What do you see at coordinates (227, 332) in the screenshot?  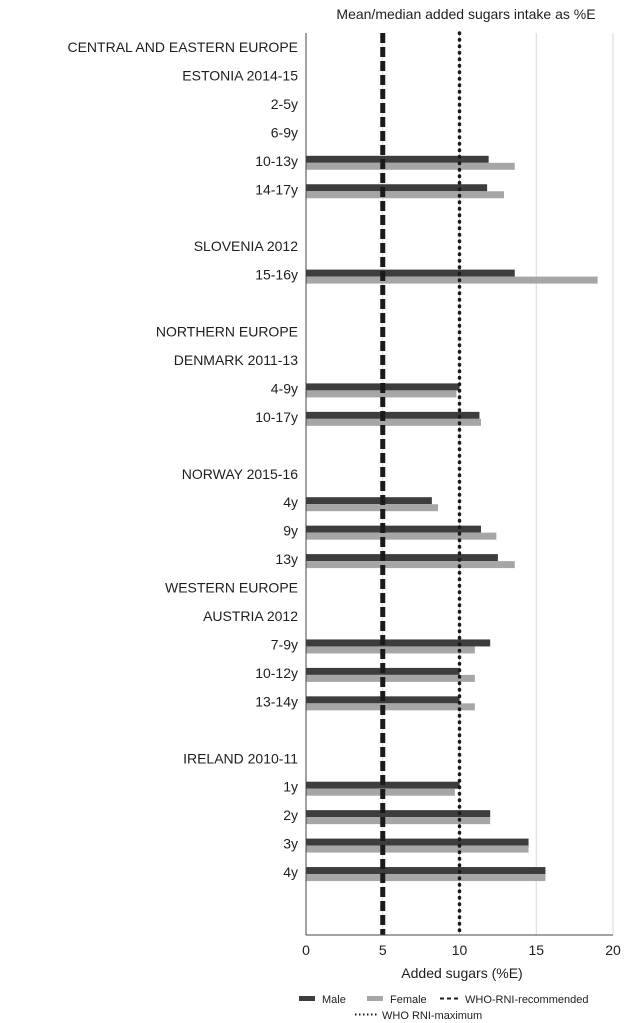 I see `group-label-northern-europe: NORTHERN EUROPE` at bounding box center [227, 332].